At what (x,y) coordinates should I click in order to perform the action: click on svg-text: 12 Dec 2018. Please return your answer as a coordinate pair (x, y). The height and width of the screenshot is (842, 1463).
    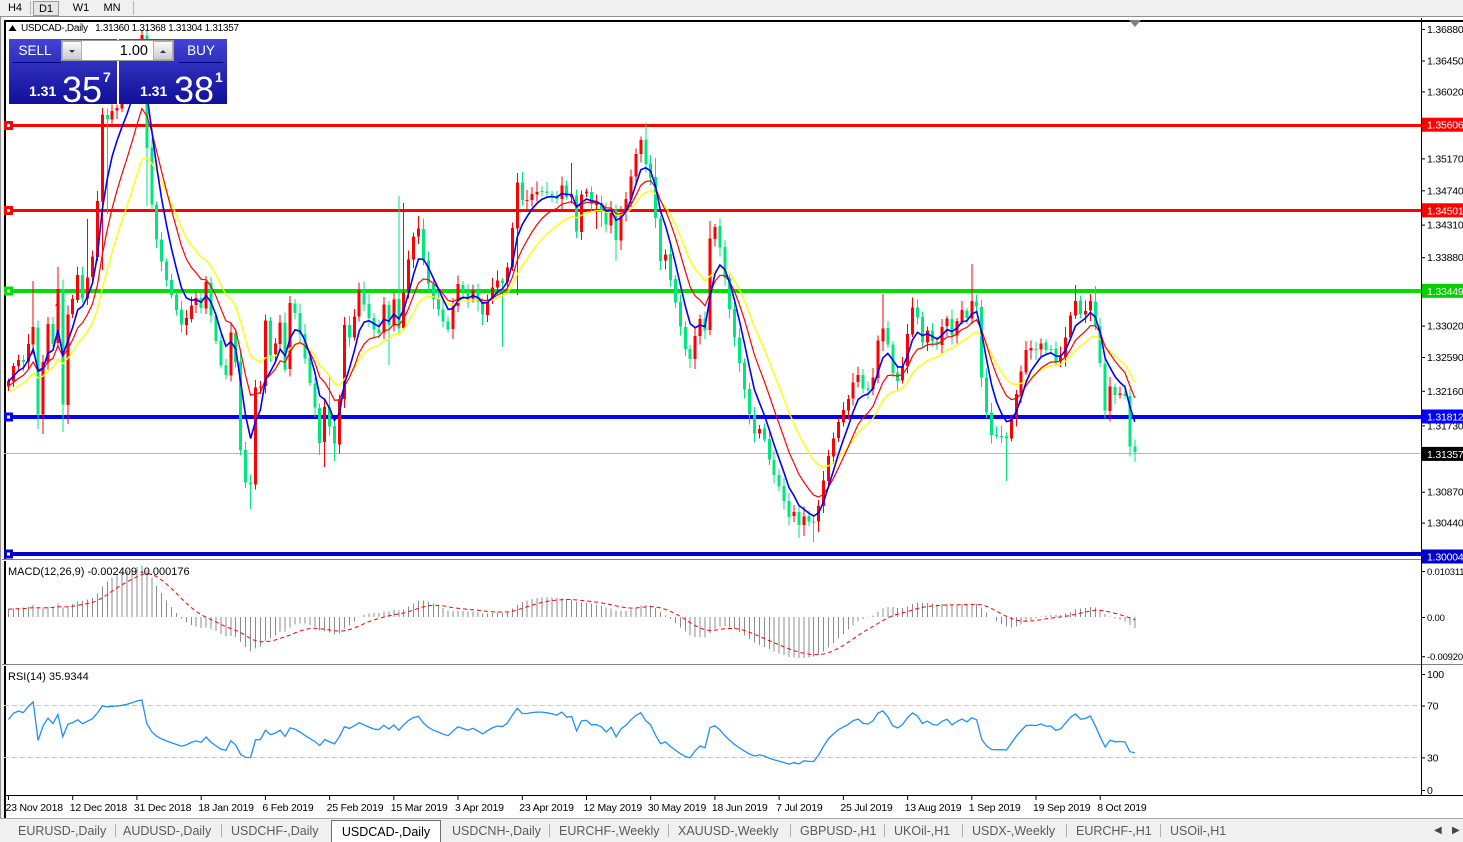
    Looking at the image, I should click on (99, 808).